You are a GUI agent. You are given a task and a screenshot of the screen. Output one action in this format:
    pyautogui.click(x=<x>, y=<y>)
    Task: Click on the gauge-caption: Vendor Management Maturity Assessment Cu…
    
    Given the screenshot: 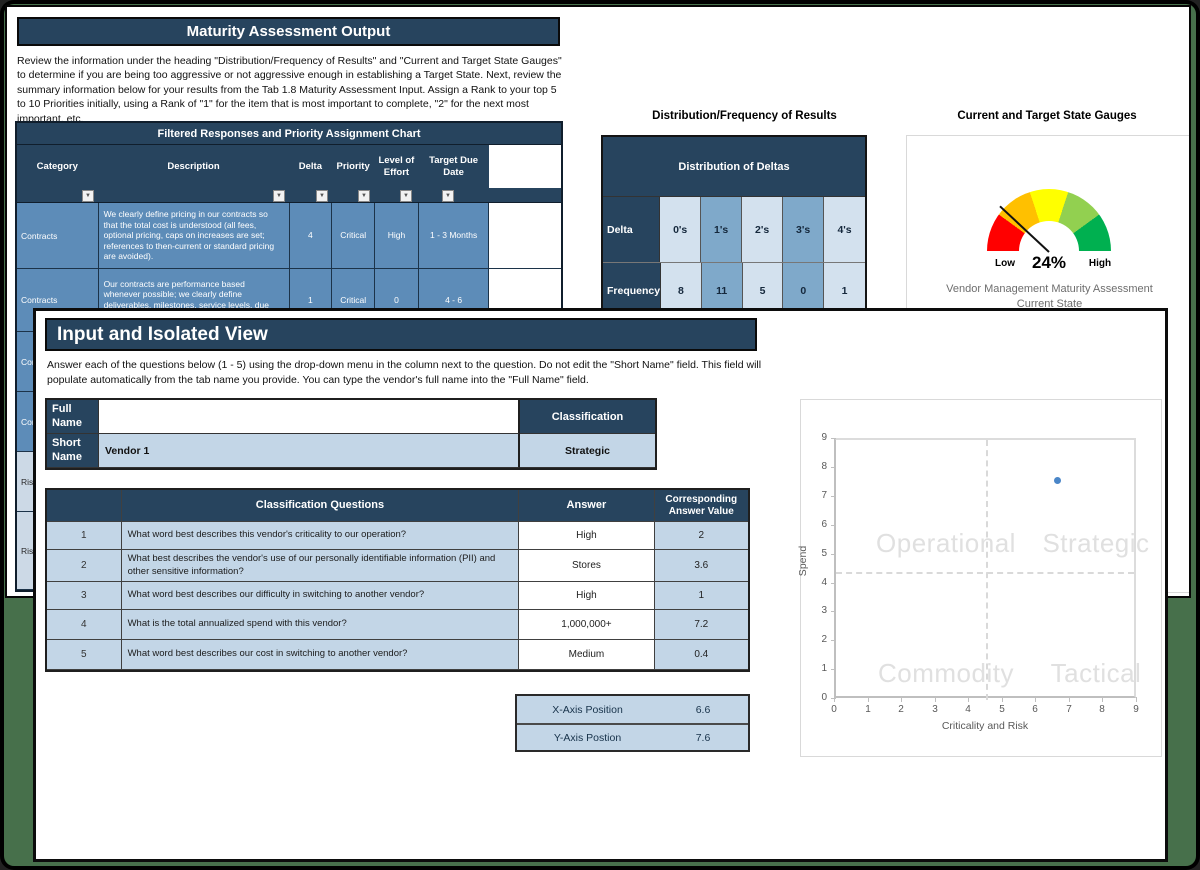 What is the action you would take?
    pyautogui.click(x=1048, y=297)
    